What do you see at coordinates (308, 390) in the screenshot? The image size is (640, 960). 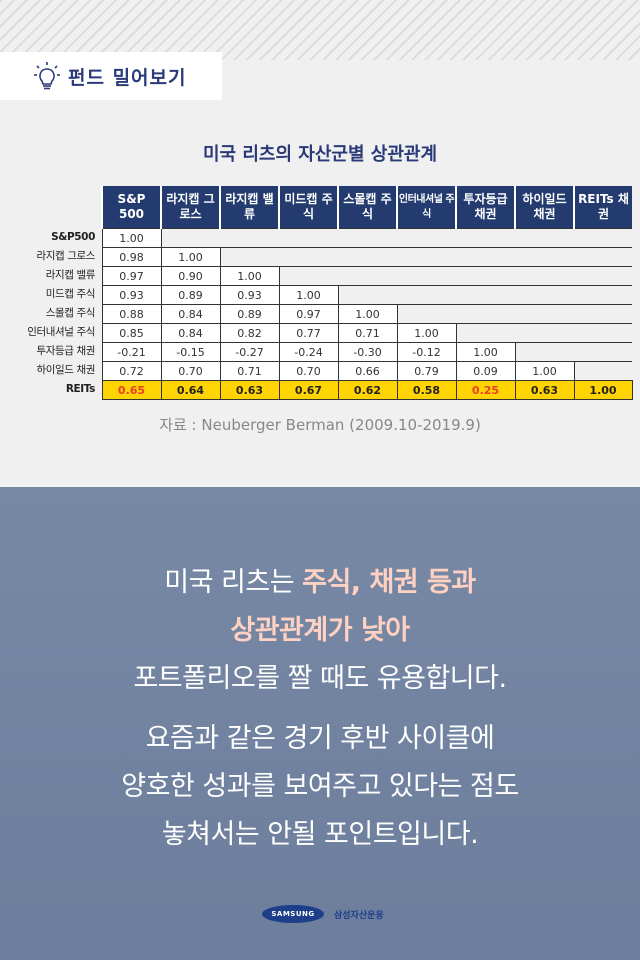 I see `table-cell: 0.67` at bounding box center [308, 390].